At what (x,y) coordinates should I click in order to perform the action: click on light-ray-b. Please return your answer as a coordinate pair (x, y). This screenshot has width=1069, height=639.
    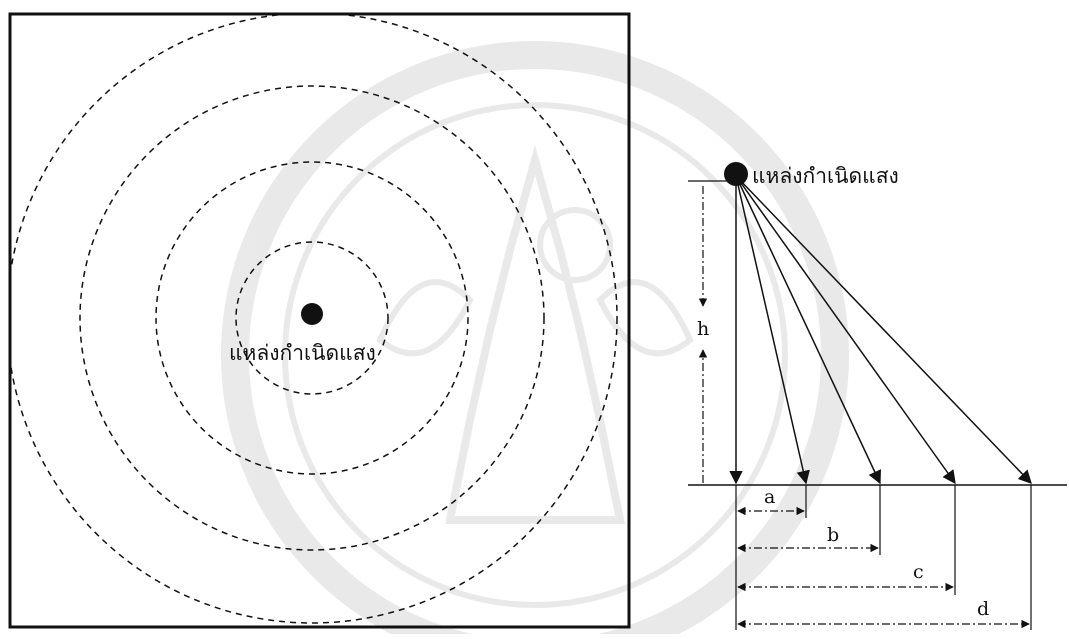
    Looking at the image, I should click on (808, 330).